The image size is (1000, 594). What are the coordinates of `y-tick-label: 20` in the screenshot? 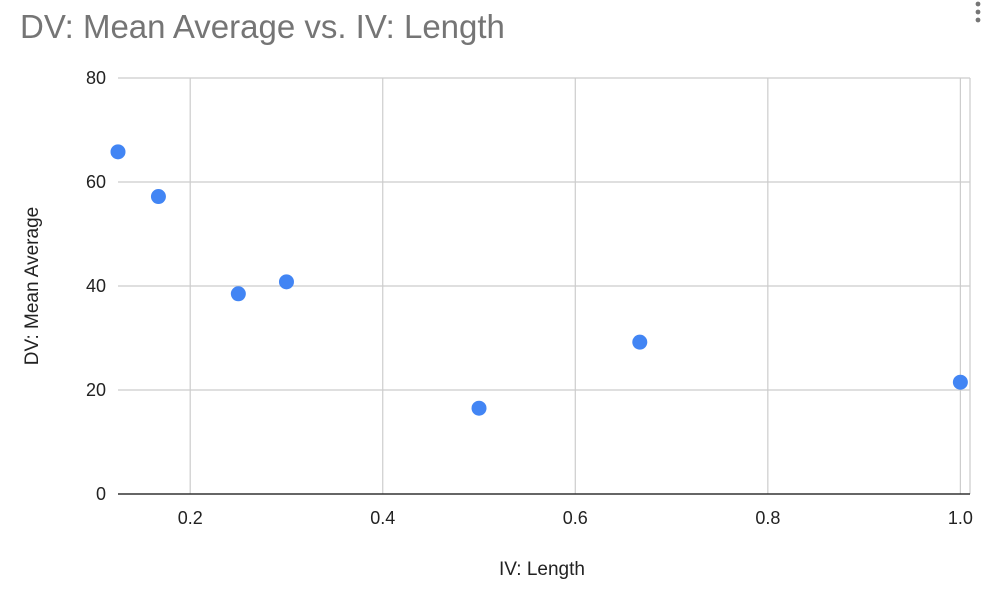 It's located at (96, 390).